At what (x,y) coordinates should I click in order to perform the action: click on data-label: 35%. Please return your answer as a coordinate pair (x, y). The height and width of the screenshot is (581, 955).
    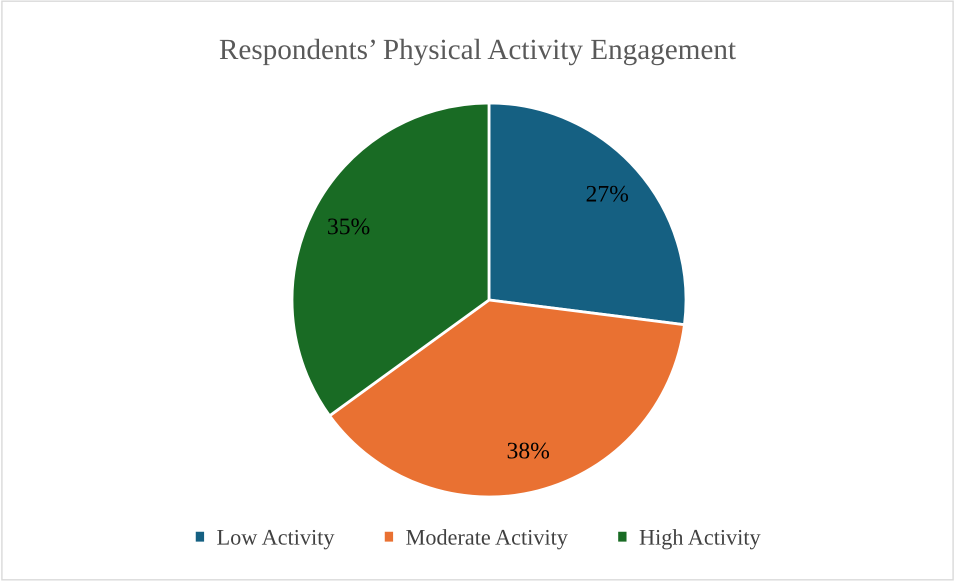
    Looking at the image, I should click on (349, 226).